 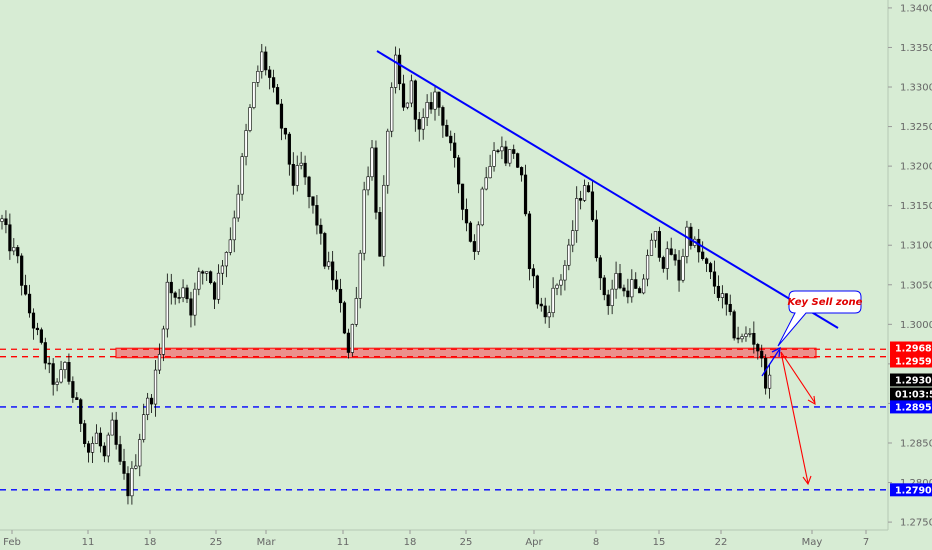 What do you see at coordinates (916, 88) in the screenshot?
I see `y-tick-label: 1.33000` at bounding box center [916, 88].